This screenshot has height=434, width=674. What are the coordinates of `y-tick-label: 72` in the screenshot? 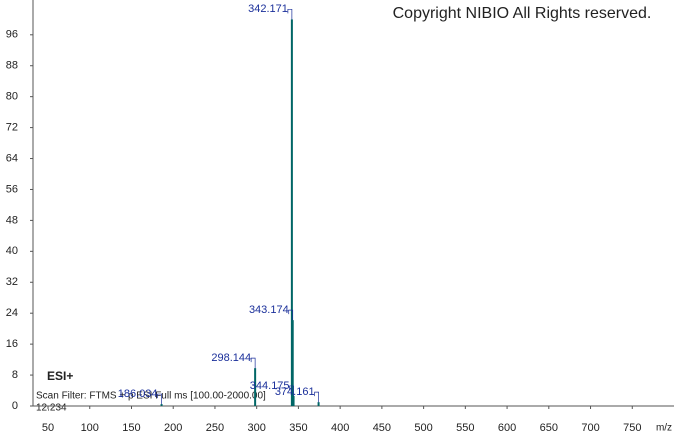 It's located at (12, 128).